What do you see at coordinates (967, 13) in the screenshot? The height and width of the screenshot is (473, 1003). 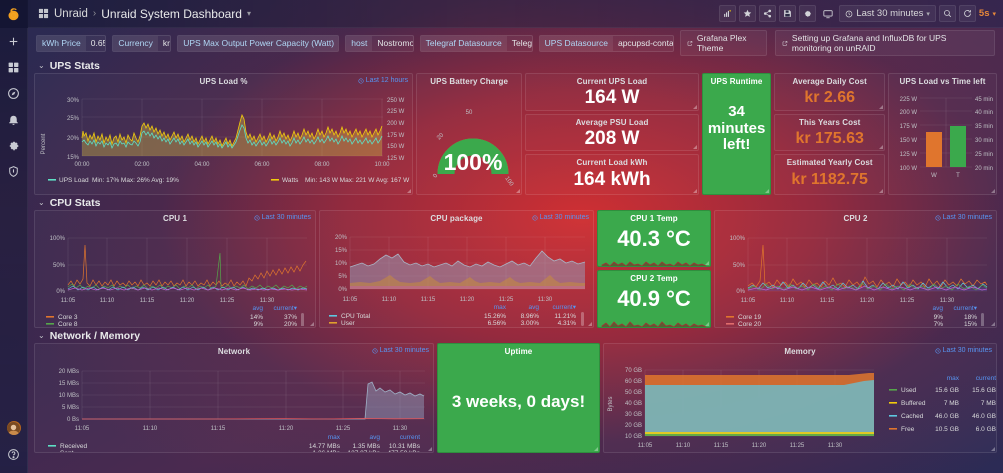 I see `refresh-icon` at bounding box center [967, 13].